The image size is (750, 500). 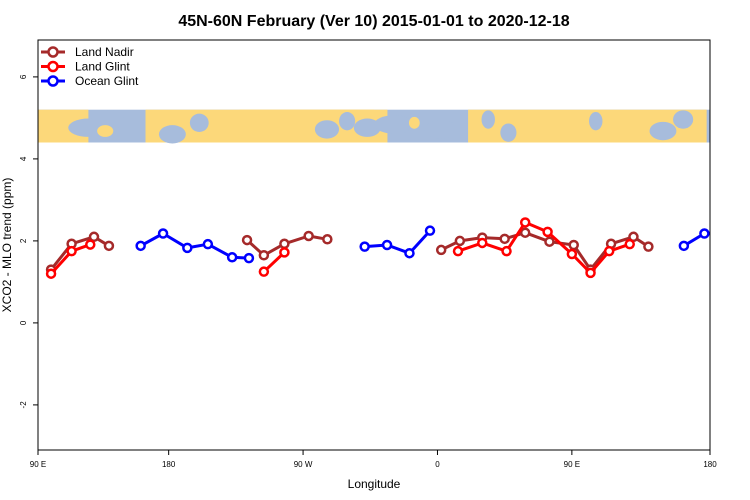 I want to click on x-tick-label: 90 W, so click(x=303, y=464).